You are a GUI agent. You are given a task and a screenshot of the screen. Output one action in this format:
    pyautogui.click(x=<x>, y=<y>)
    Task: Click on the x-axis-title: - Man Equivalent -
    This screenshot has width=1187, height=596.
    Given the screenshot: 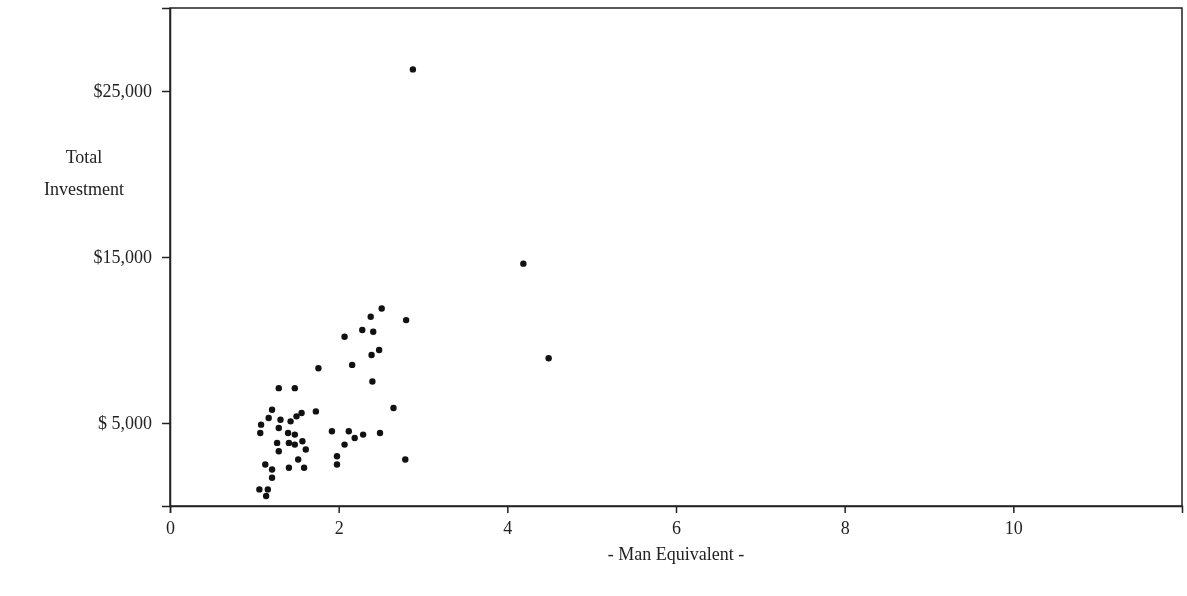 What is the action you would take?
    pyautogui.click(x=676, y=554)
    